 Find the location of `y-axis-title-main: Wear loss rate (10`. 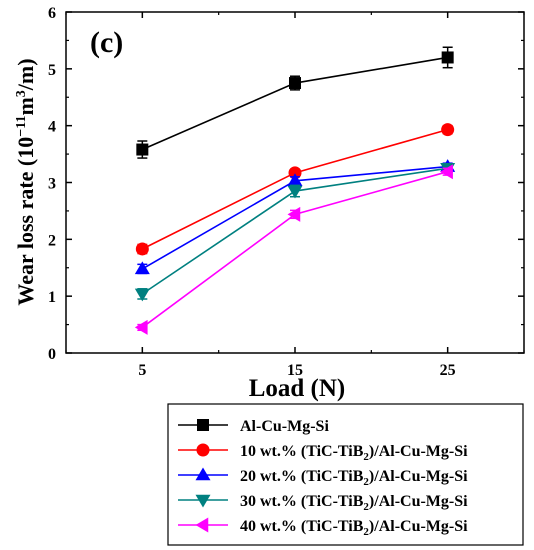

y-axis-title-main: Wear loss rate (10 is located at coordinates (25, 221).